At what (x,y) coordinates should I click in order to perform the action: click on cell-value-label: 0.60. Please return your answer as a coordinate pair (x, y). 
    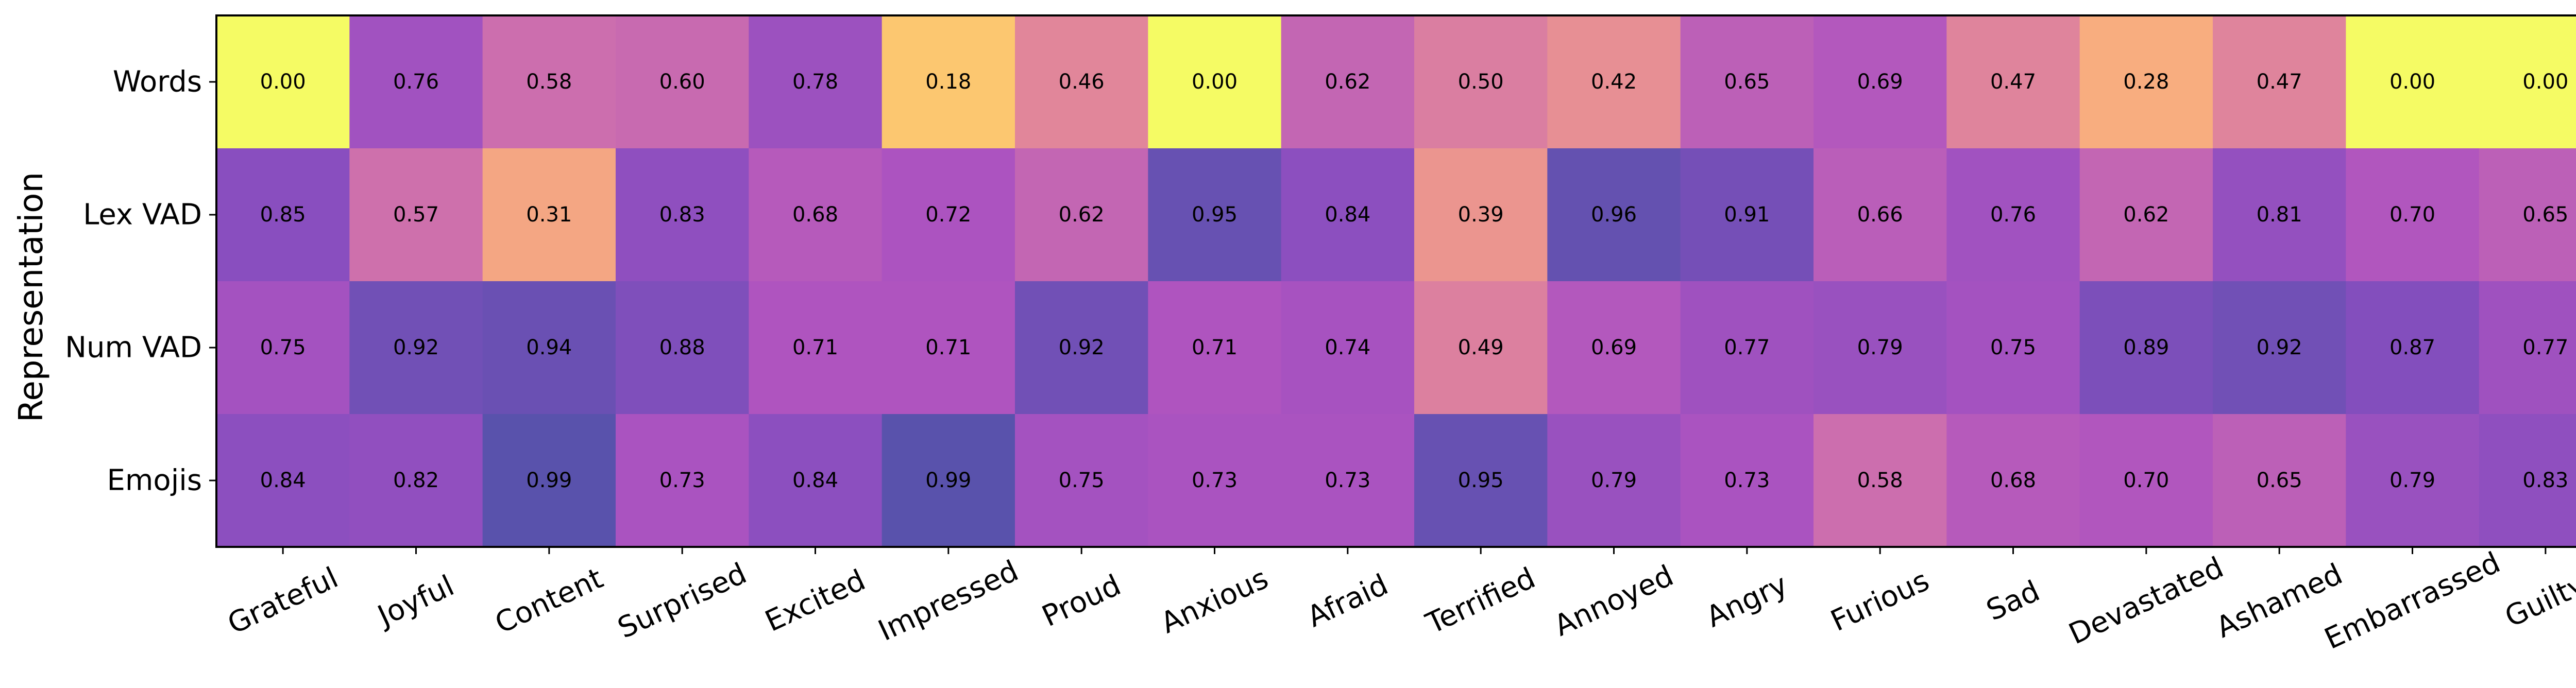
    Looking at the image, I should click on (682, 82).